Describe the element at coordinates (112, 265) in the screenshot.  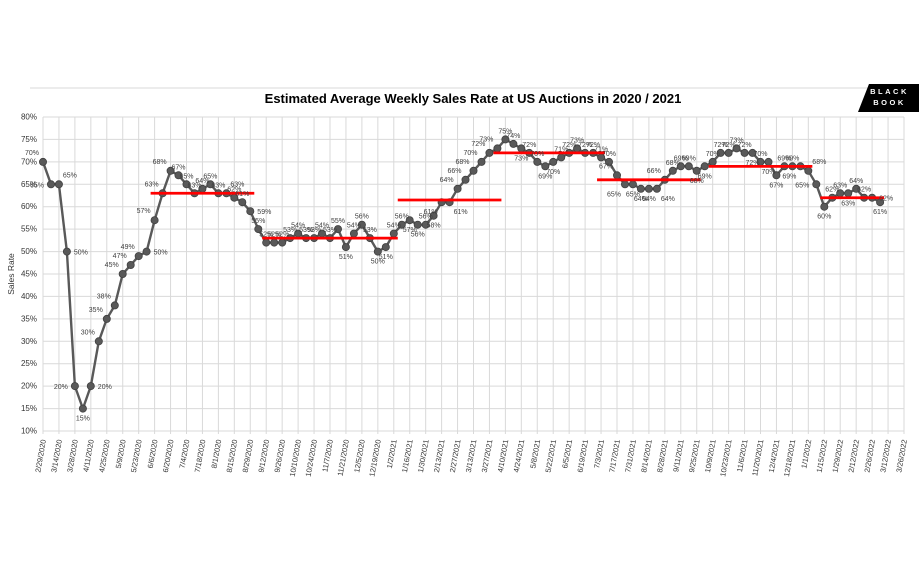
I see `data-label: 45%` at that location.